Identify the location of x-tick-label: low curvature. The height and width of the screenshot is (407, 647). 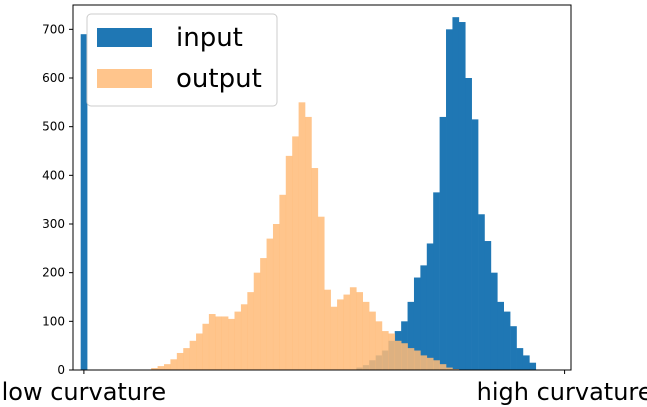
(84, 392).